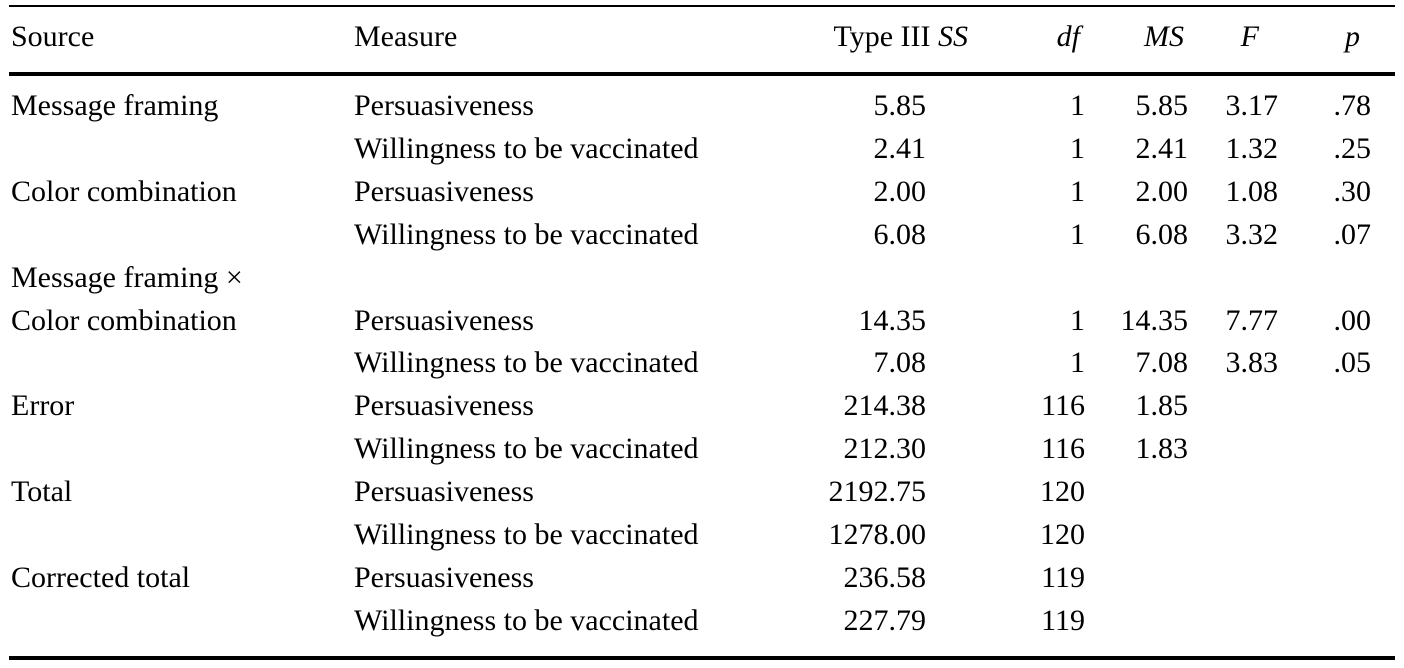  Describe the element at coordinates (42, 492) in the screenshot. I see `row-source: Total` at that location.